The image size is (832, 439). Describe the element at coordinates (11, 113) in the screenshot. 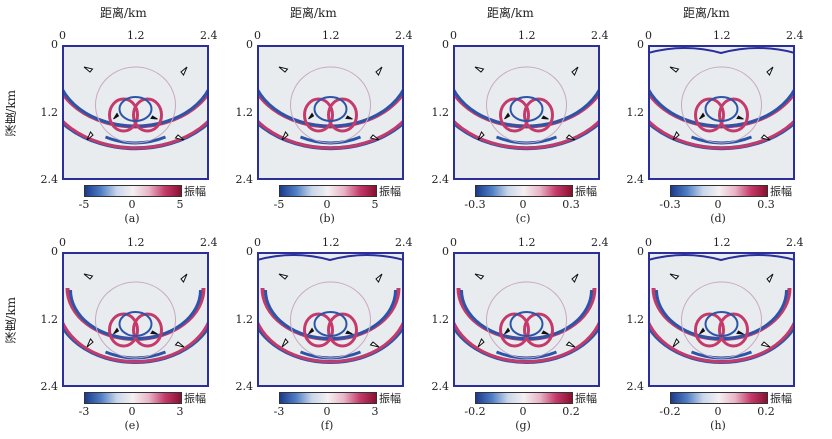

I see `y-axis-title-top: 深度/km` at that location.